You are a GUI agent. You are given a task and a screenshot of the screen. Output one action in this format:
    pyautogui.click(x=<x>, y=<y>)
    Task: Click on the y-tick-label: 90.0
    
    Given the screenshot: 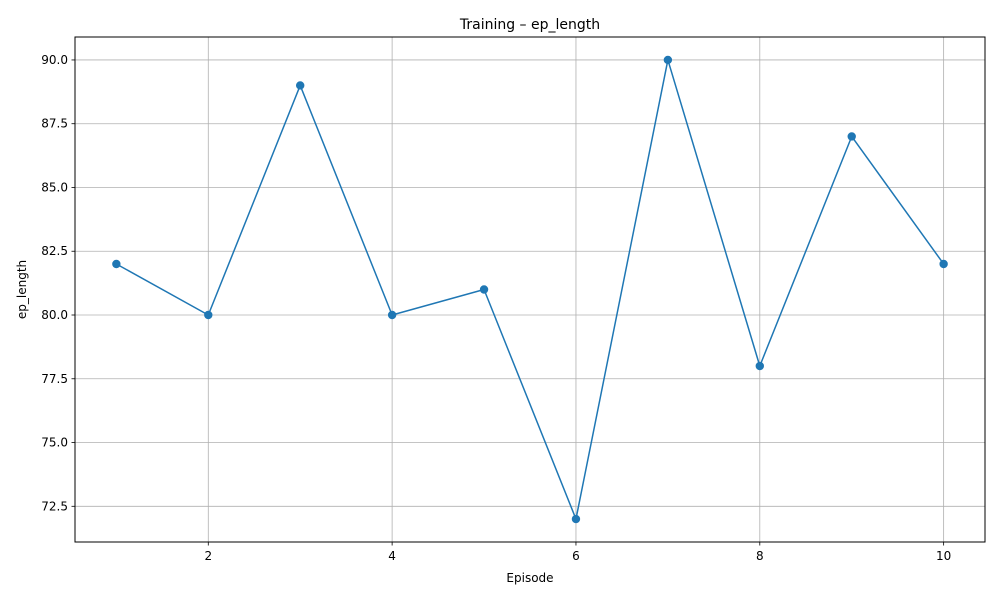 What is the action you would take?
    pyautogui.click(x=54, y=60)
    